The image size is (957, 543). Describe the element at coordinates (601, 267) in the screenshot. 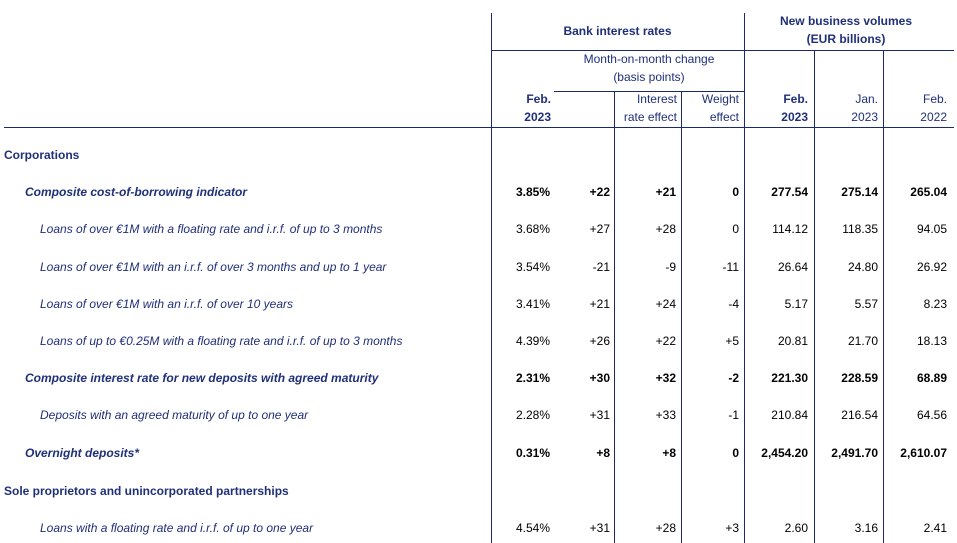

I see `table-cell: -21` at that location.